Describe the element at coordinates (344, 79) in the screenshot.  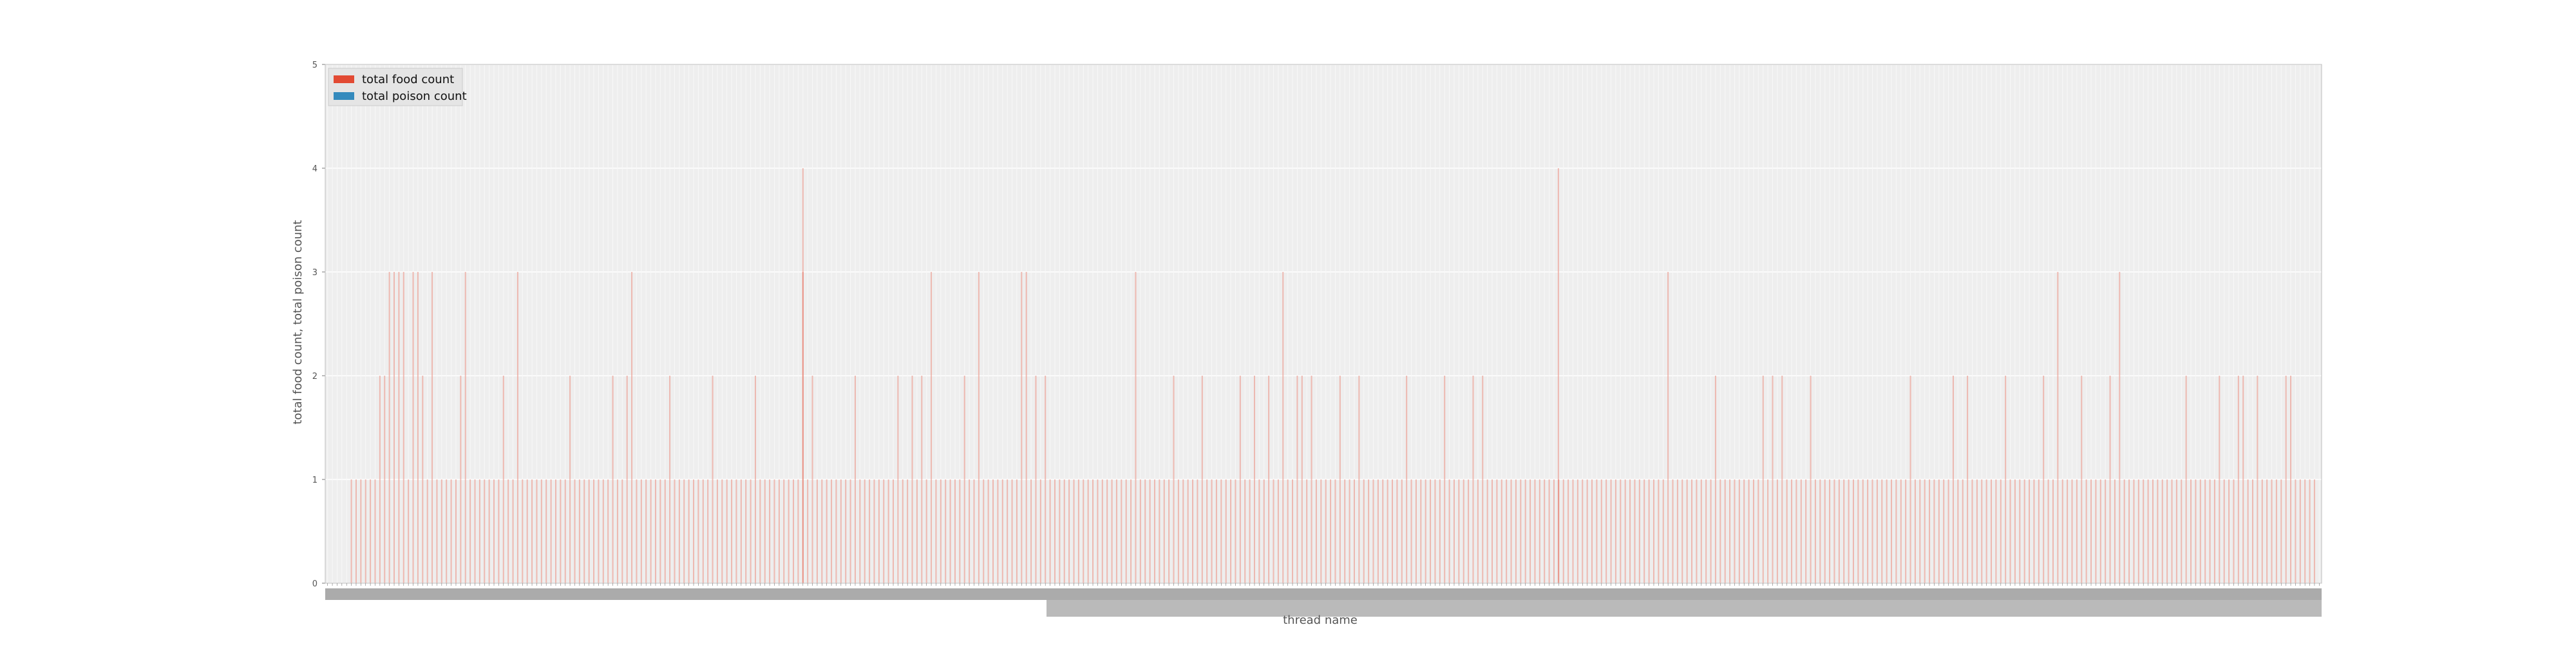
I see `legend-swatch-food` at that location.